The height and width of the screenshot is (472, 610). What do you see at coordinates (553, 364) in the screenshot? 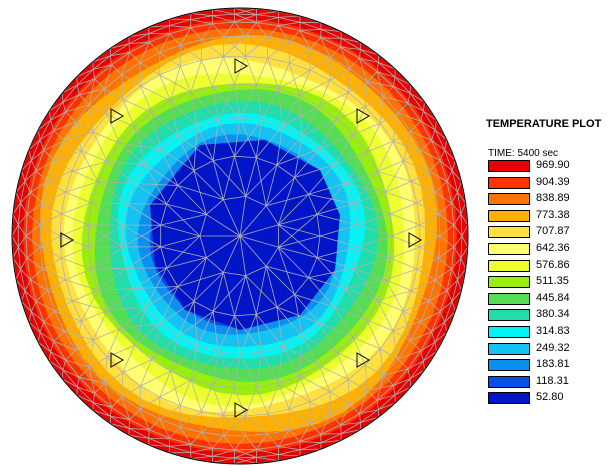
I see `legend-value: 183.81` at bounding box center [553, 364].